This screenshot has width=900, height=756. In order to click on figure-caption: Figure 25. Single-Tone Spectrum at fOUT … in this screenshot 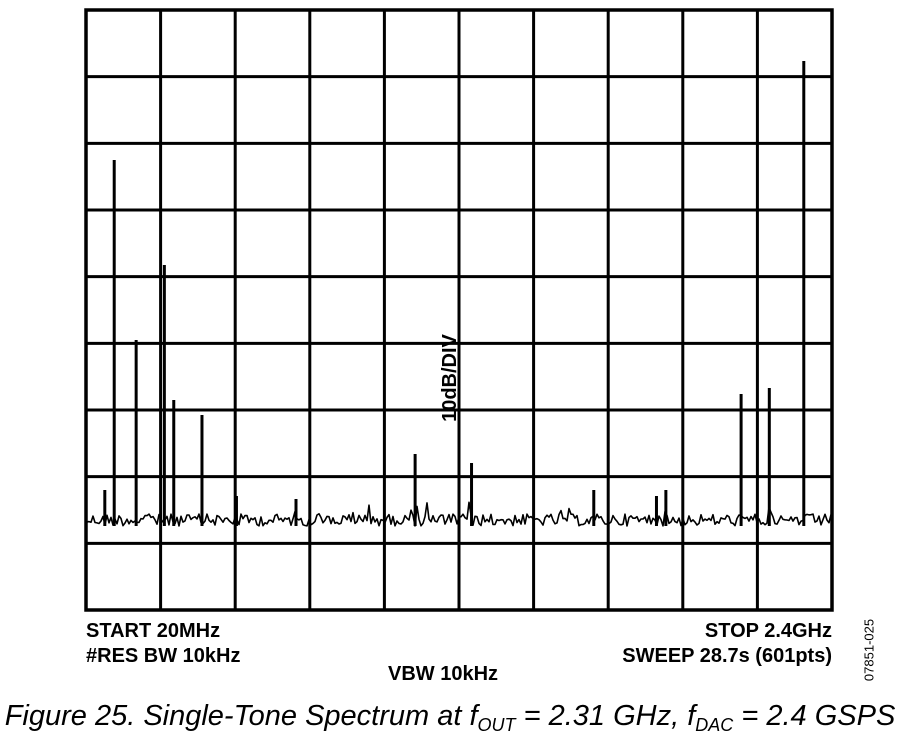, I will do `click(450, 717)`.